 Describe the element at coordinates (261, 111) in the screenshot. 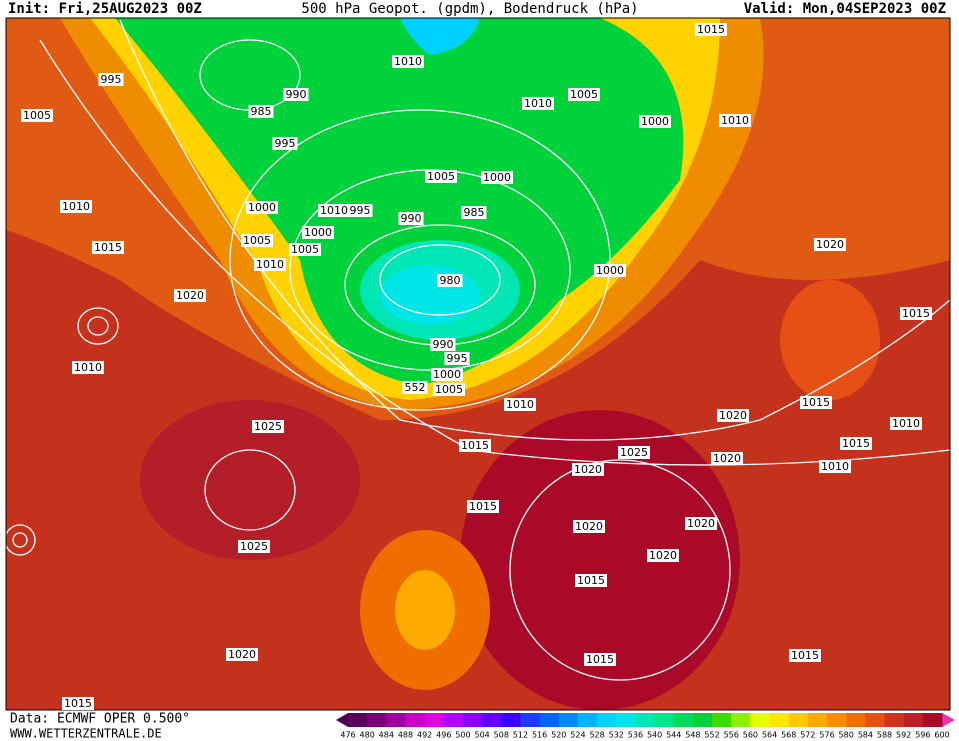

I see `isobar-label-text: 985` at that location.